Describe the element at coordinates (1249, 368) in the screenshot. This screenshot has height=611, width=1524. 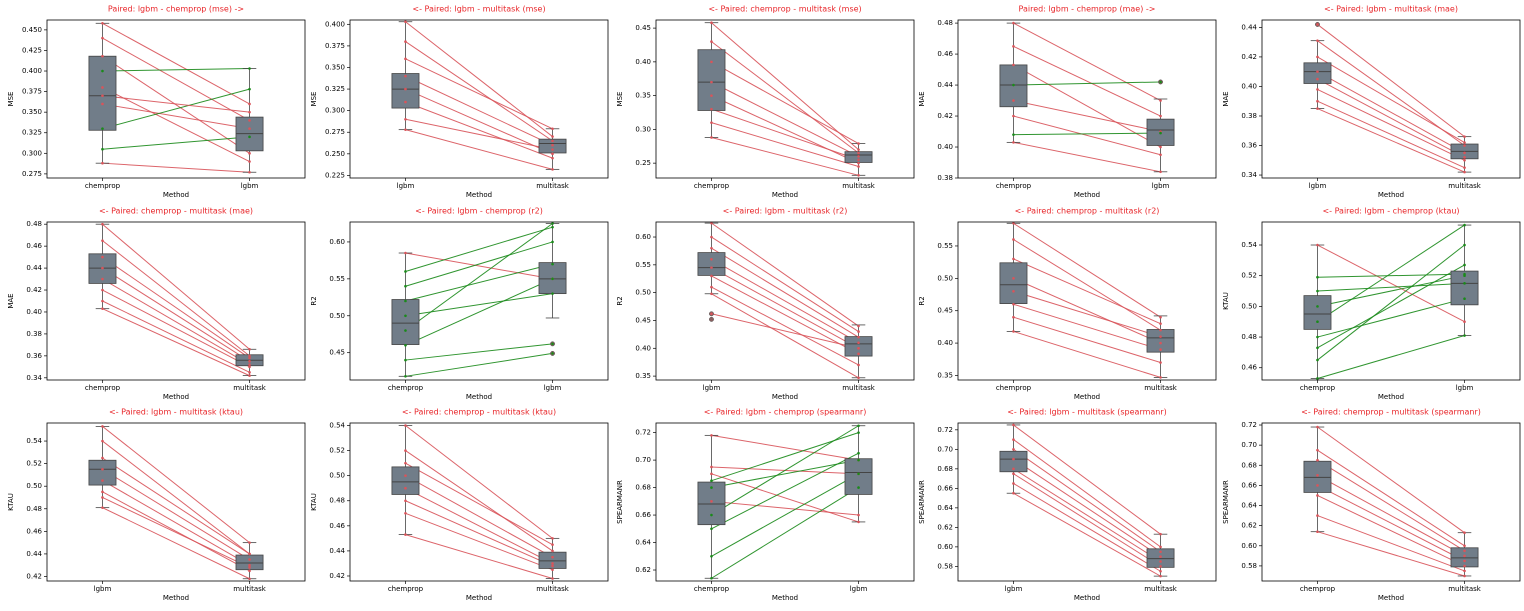
I see `y-tick-label: 0.46` at that location.